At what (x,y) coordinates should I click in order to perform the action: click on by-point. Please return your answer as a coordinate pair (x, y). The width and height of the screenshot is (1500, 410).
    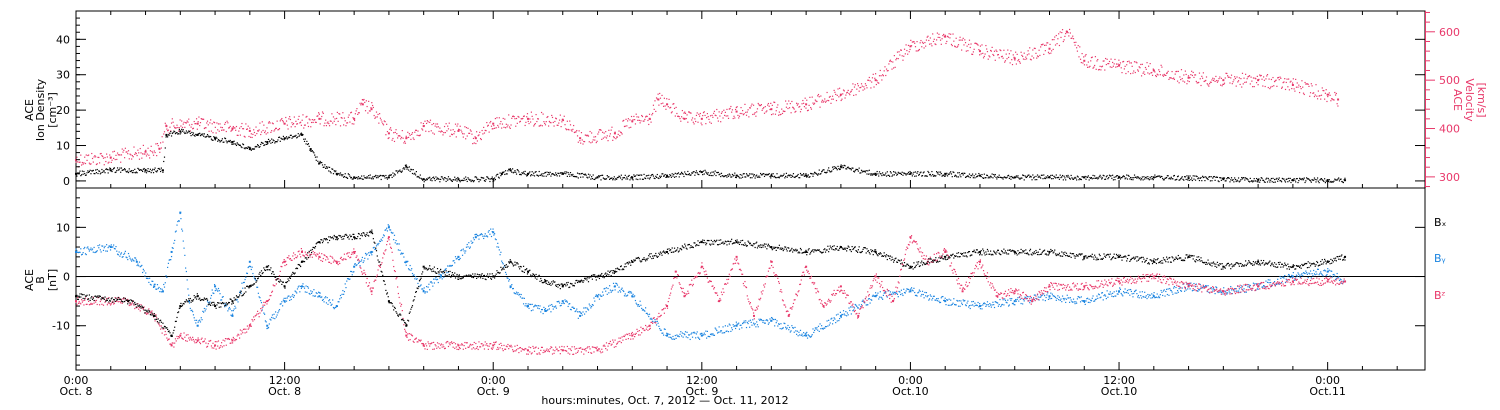
    Looking at the image, I should click on (545, 310).